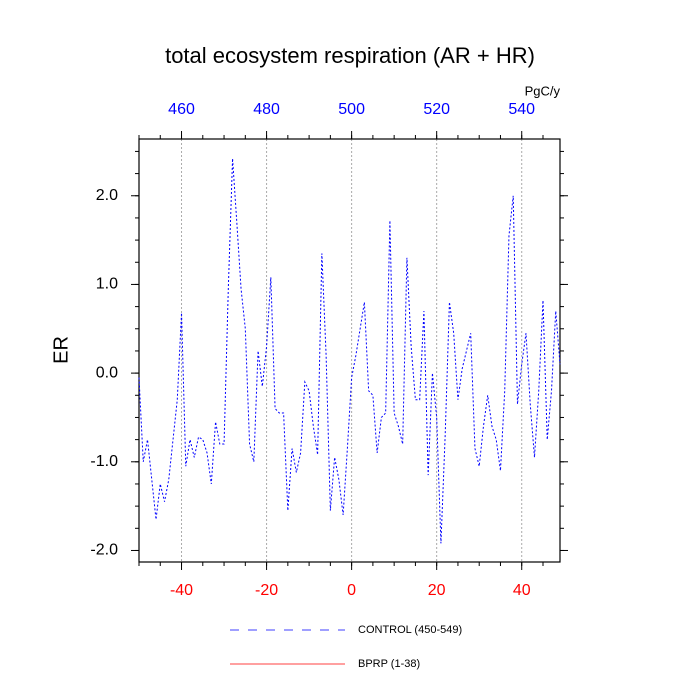  Describe the element at coordinates (104, 550) in the screenshot. I see `y-tick-label: -2.0` at that location.